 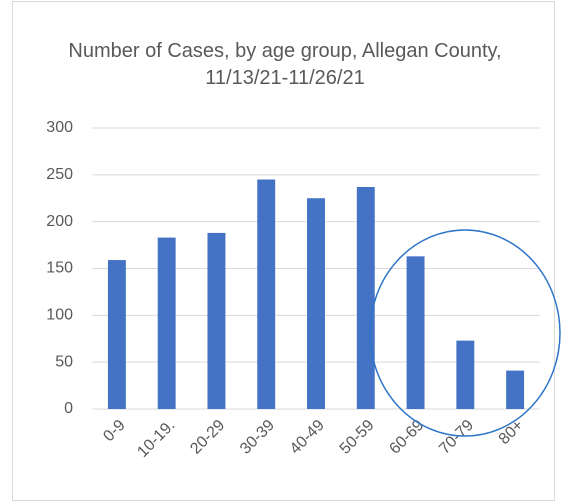 I want to click on y-tick-label: 100, so click(x=59, y=315).